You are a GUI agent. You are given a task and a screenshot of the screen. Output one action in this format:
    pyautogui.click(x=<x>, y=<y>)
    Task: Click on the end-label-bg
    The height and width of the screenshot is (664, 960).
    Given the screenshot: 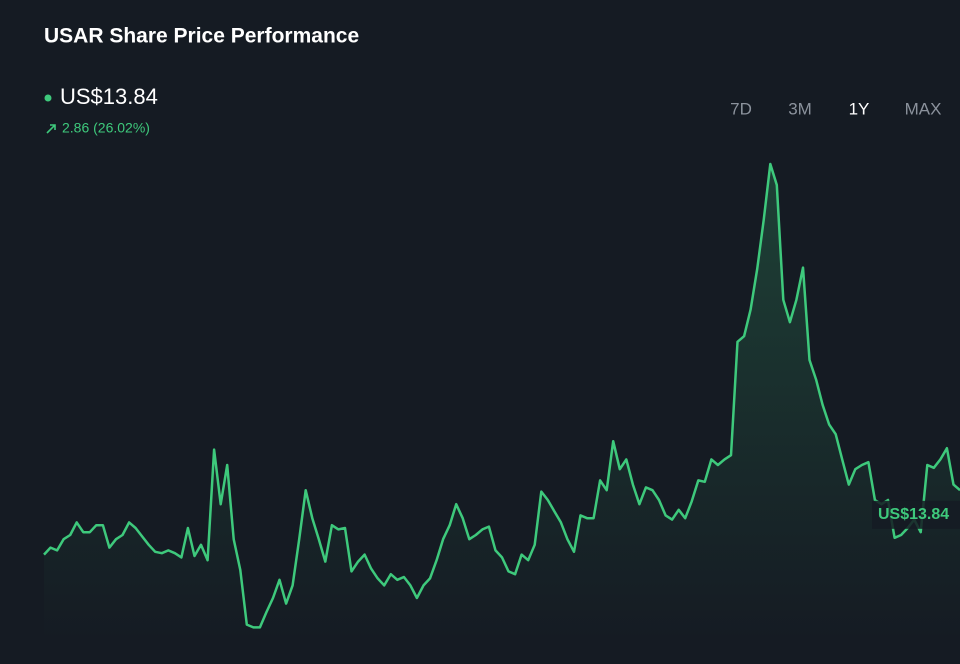 What is the action you would take?
    pyautogui.click(x=916, y=514)
    